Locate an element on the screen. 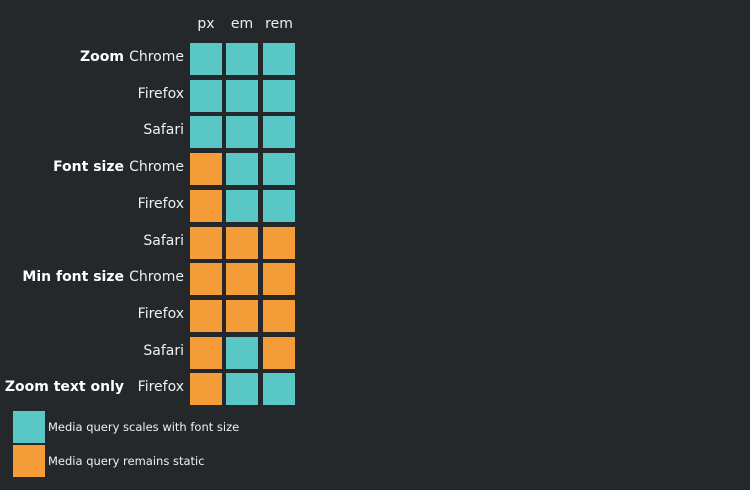 The image size is (750, 490). chart-row: Zoom Chrome is located at coordinates (150, 59).